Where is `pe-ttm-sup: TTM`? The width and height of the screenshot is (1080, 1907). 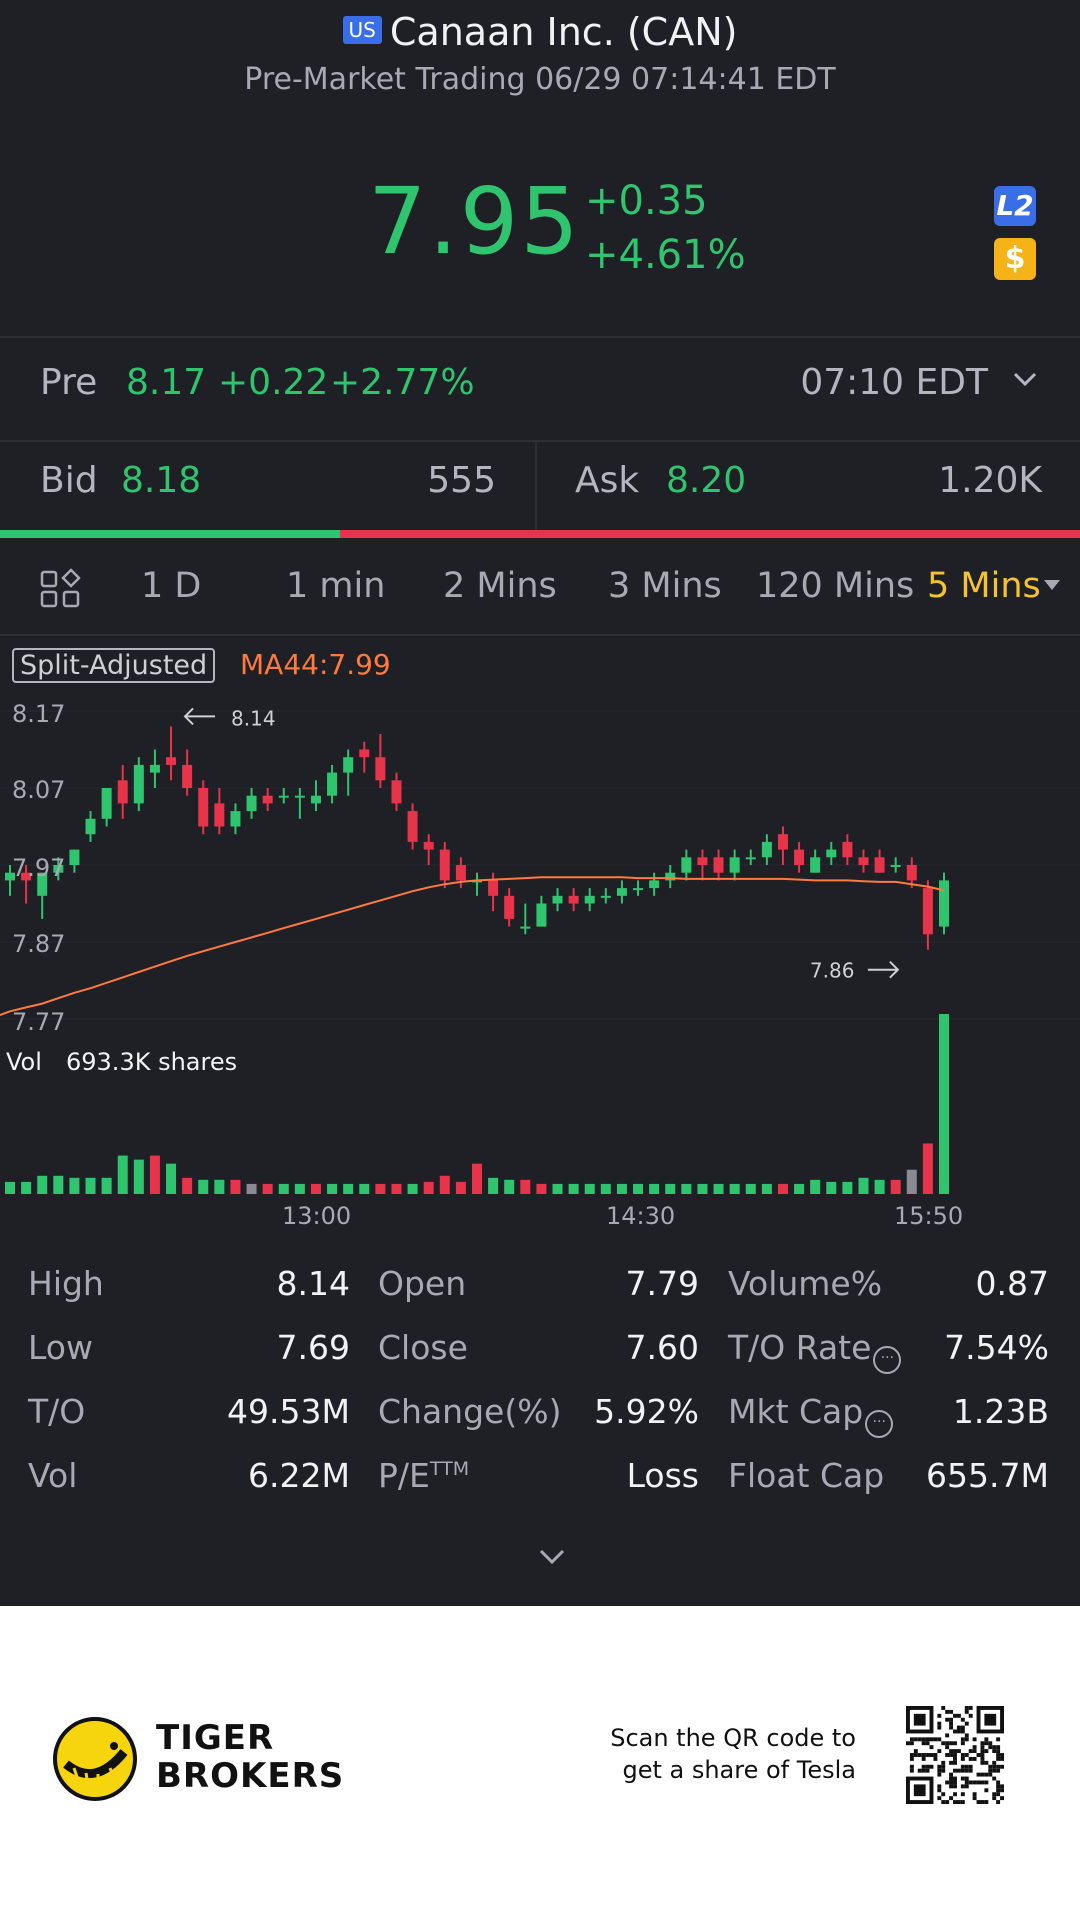 pe-ttm-sup: TTM is located at coordinates (449, 1469).